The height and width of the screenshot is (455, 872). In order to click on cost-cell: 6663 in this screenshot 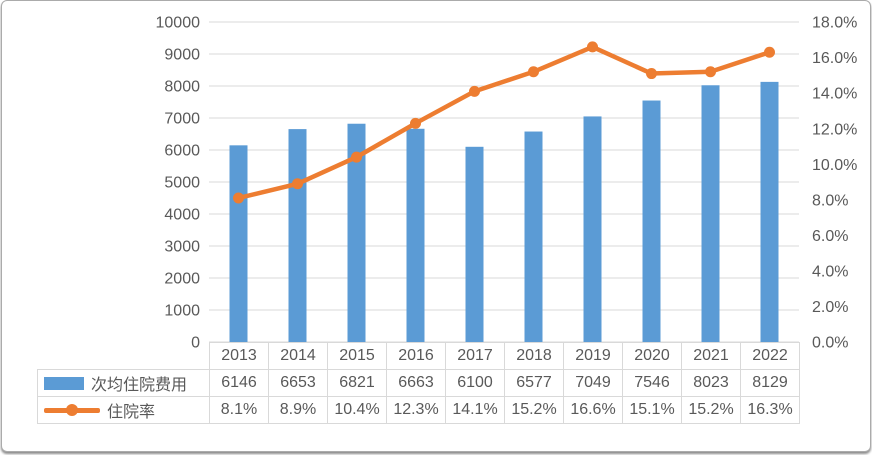, I will do `click(416, 383)`.